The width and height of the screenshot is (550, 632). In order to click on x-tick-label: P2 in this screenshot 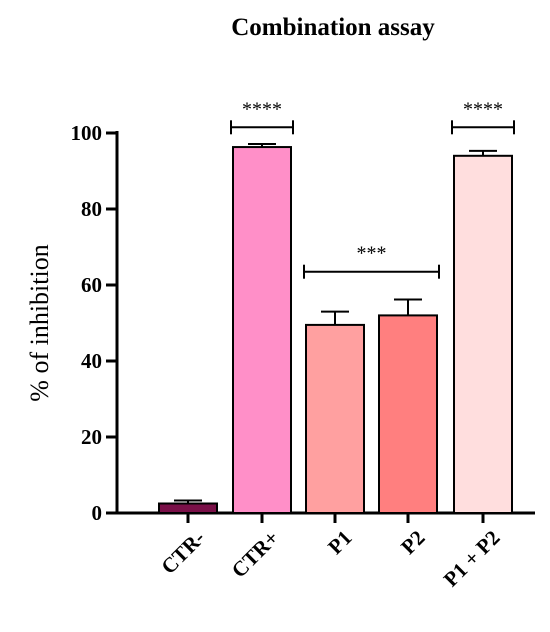, I will do `click(412, 542)`.